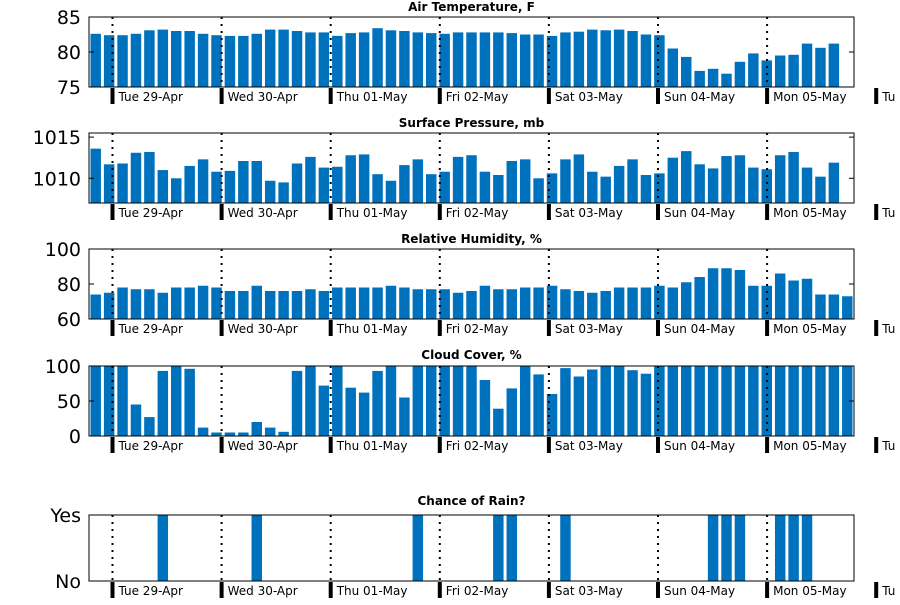 The height and width of the screenshot is (605, 900). Describe the element at coordinates (471, 239) in the screenshot. I see `chart-title: Relative Humidity, %` at that location.